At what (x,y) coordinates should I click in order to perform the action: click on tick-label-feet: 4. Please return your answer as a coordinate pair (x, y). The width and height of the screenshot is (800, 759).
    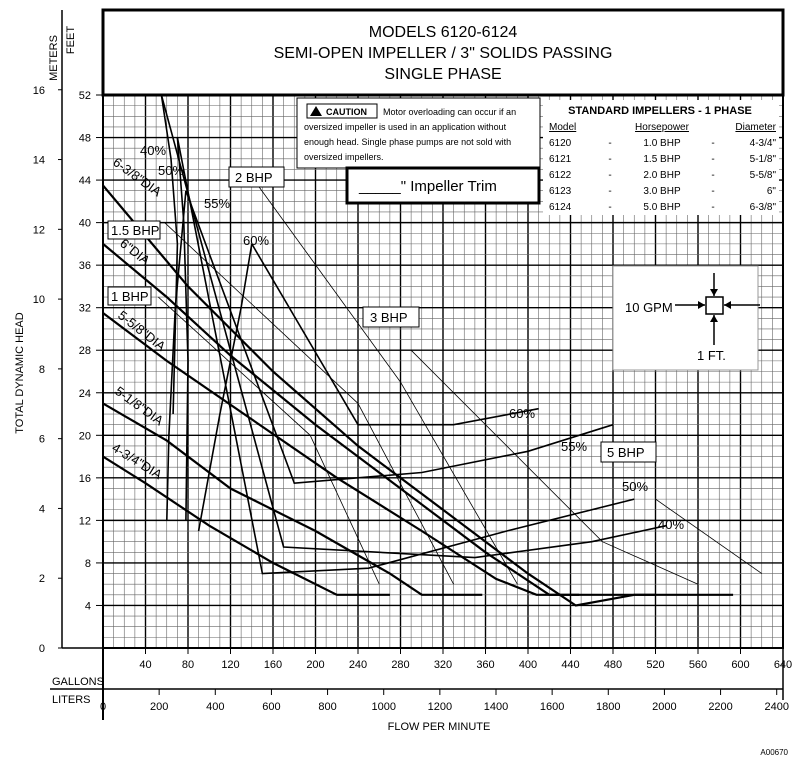
    Looking at the image, I should click on (88, 606).